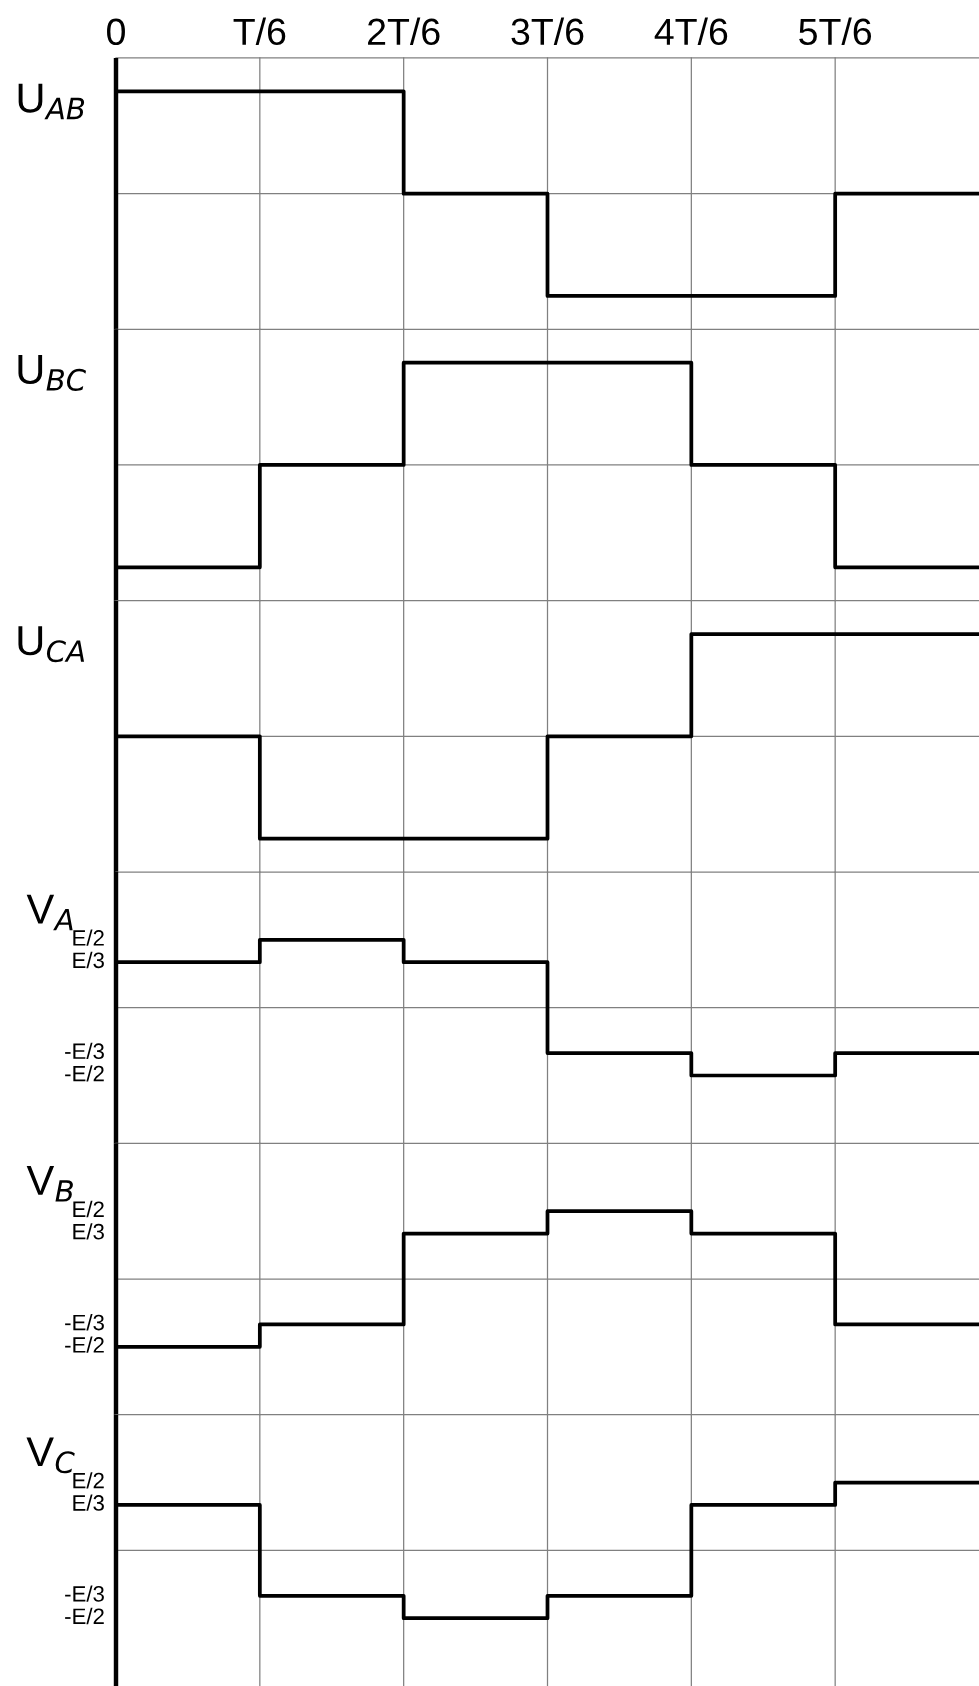 This screenshot has width=979, height=1686. I want to click on y-axis-title: V$_{B}$, so click(49, 1184).